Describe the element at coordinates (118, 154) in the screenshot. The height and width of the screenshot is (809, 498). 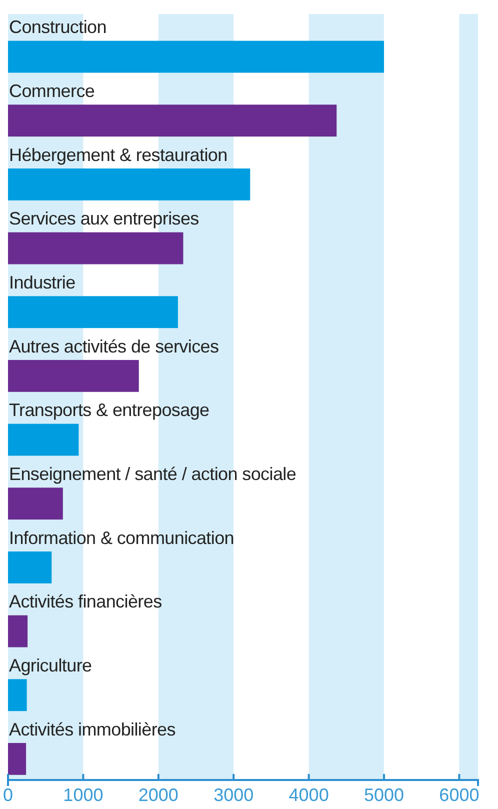
I see `y-tick-label: Hébergement & restauration` at that location.